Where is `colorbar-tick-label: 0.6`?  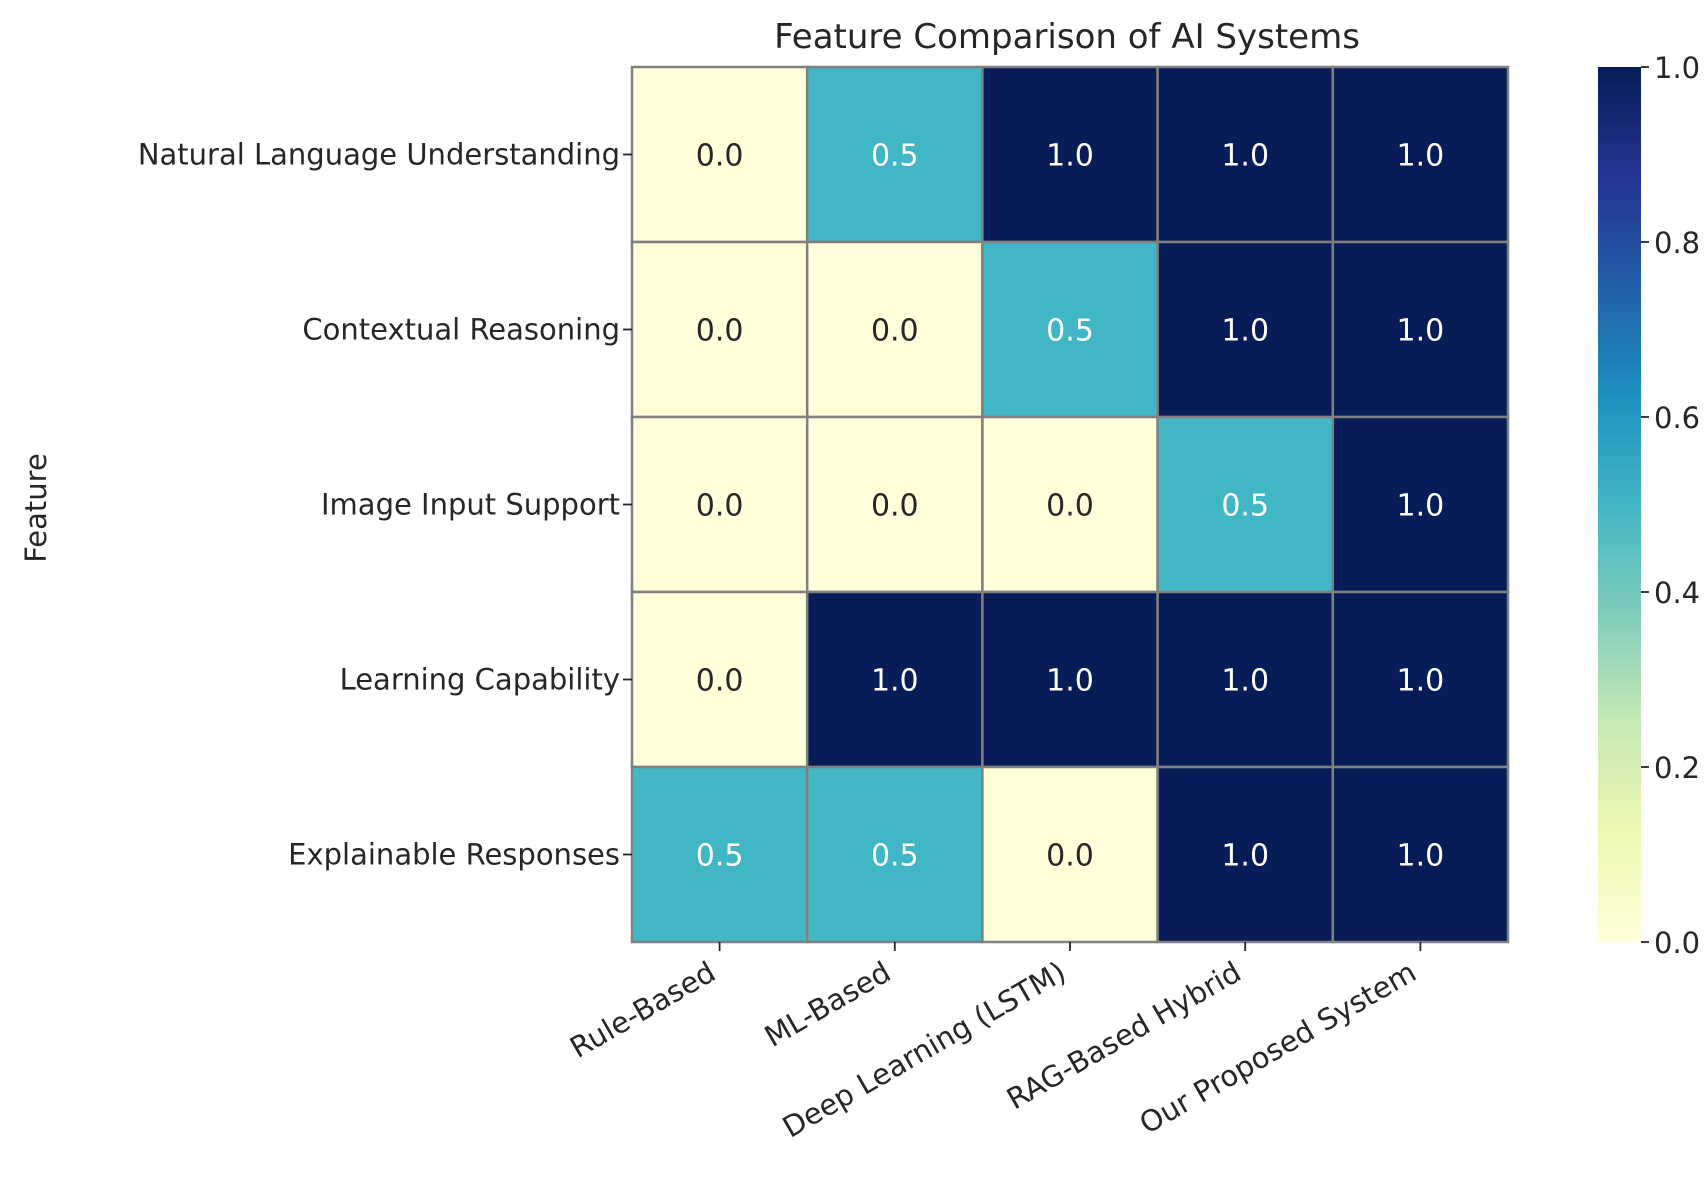
colorbar-tick-label: 0.6 is located at coordinates (1677, 418).